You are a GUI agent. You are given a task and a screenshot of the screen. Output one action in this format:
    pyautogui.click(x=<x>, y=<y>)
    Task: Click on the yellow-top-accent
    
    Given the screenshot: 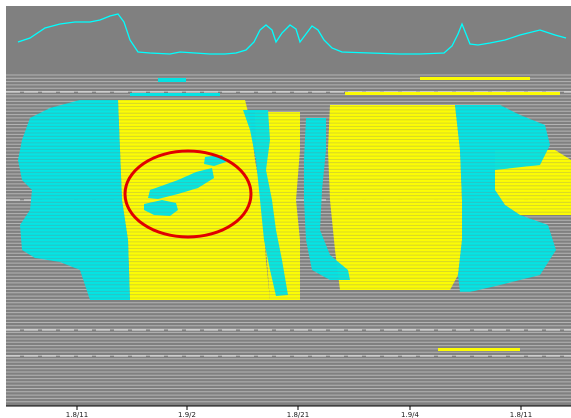 What is the action you would take?
    pyautogui.click(x=475, y=78)
    